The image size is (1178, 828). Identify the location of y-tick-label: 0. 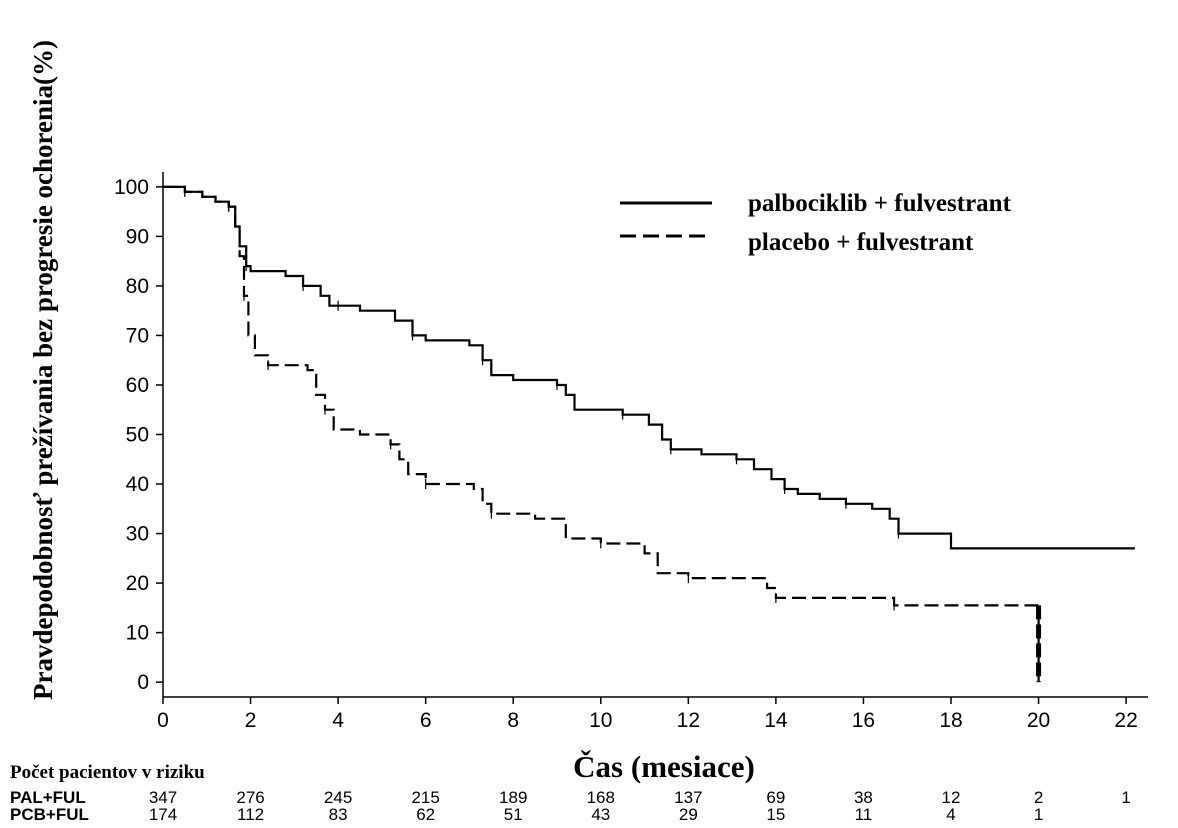
(143, 682).